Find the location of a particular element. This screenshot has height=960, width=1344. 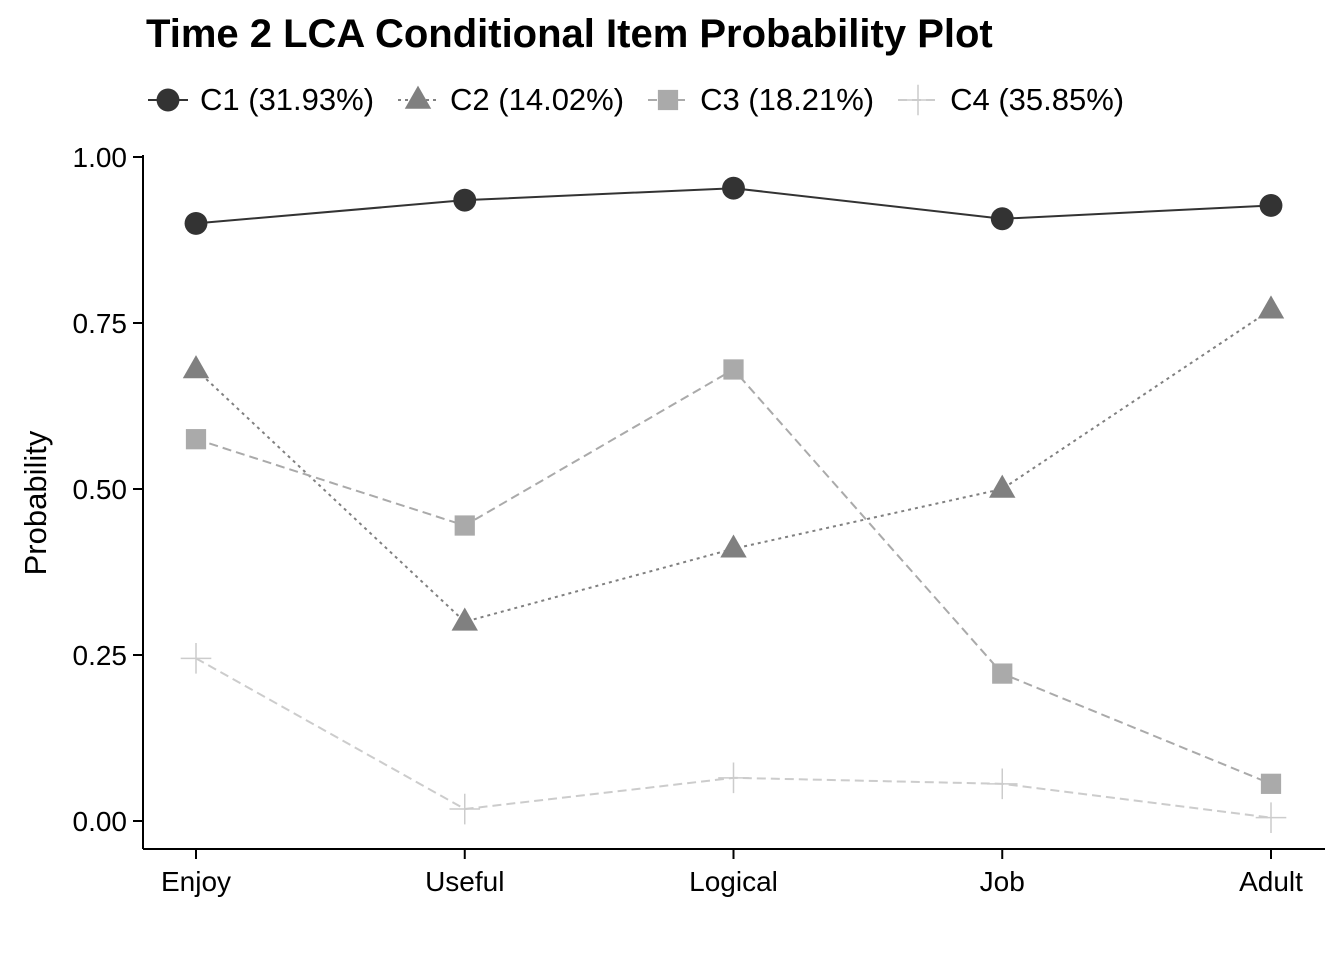

x-tick-label: Job is located at coordinates (1002, 881).